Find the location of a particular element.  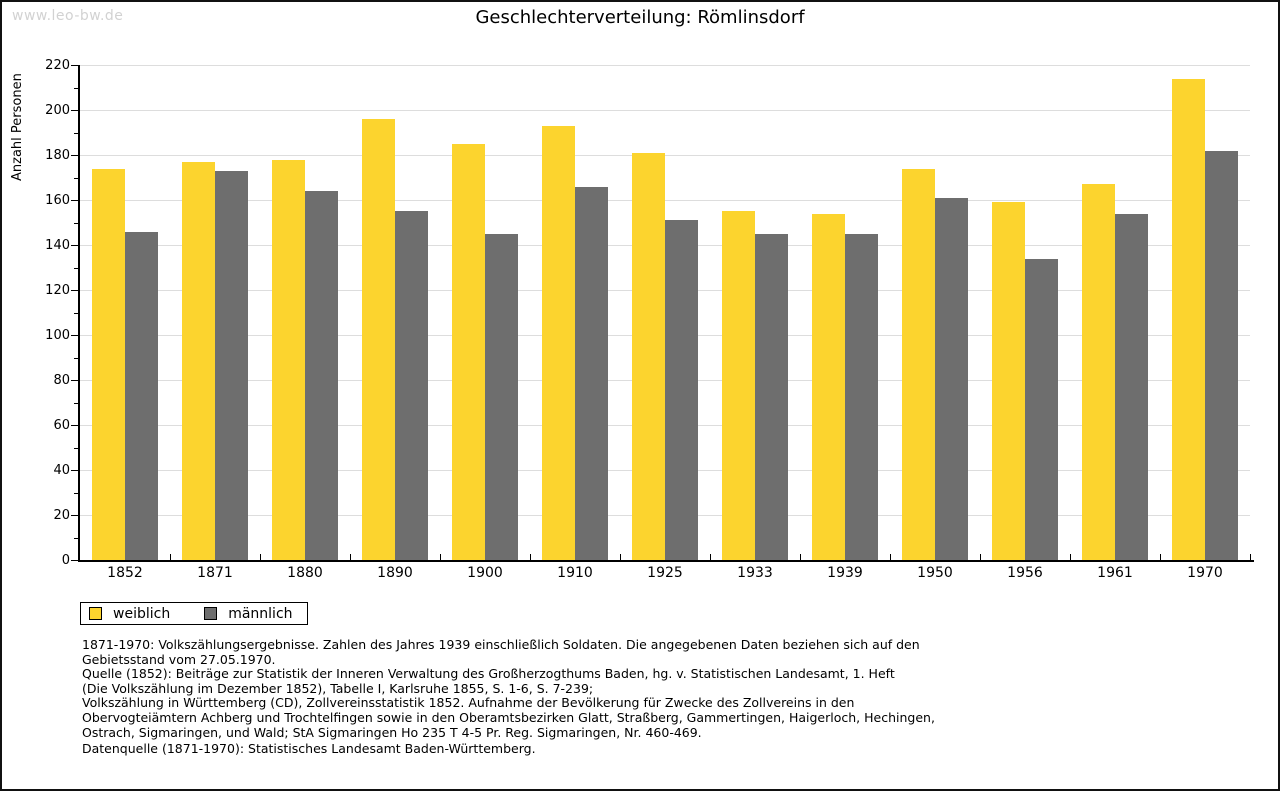

legend-swatch-männlich is located at coordinates (211, 613).